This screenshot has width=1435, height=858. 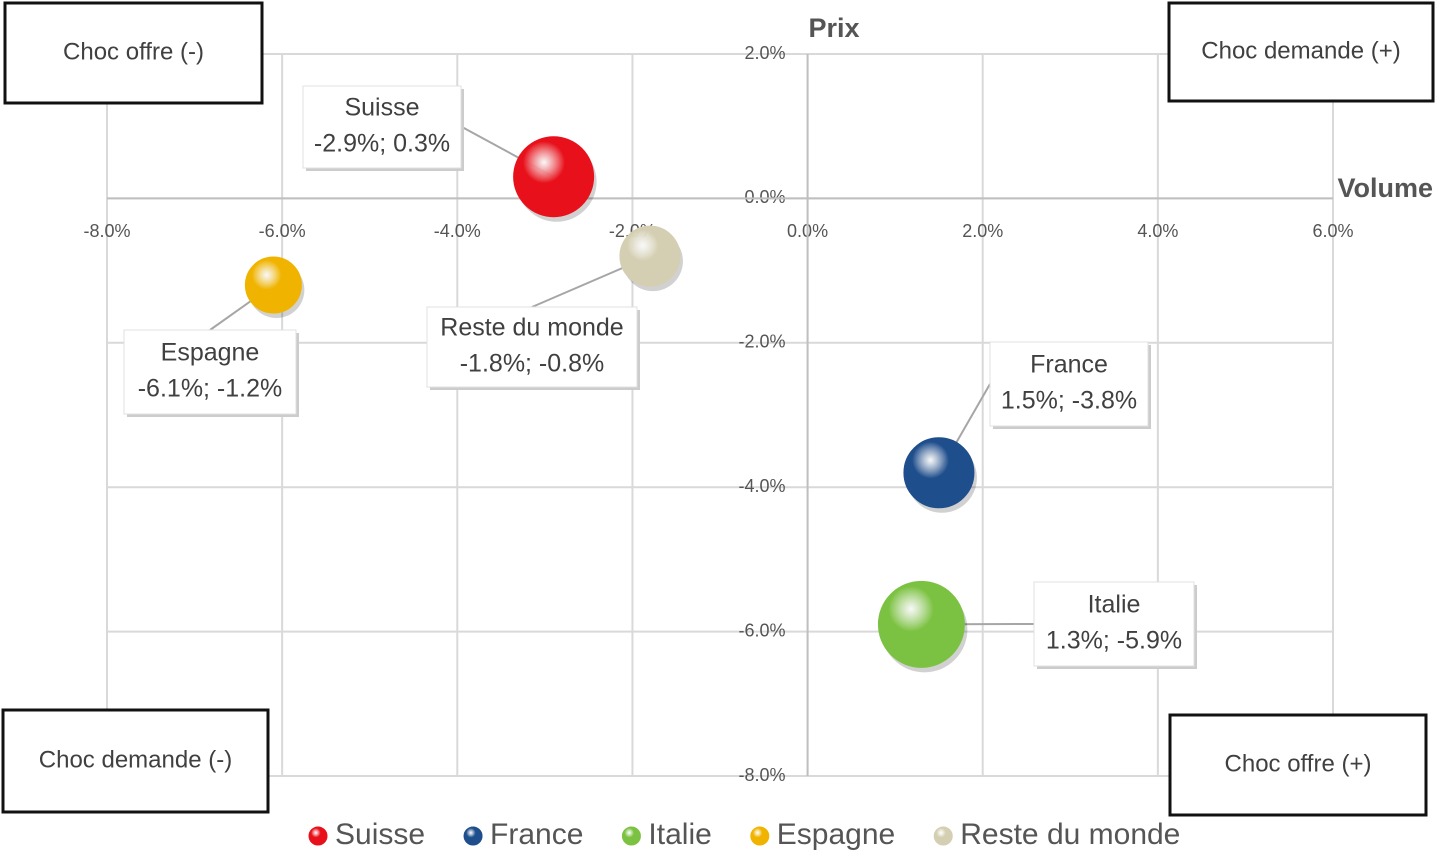 What do you see at coordinates (762, 630) in the screenshot?
I see `y-tick-label: -6.0%` at bounding box center [762, 630].